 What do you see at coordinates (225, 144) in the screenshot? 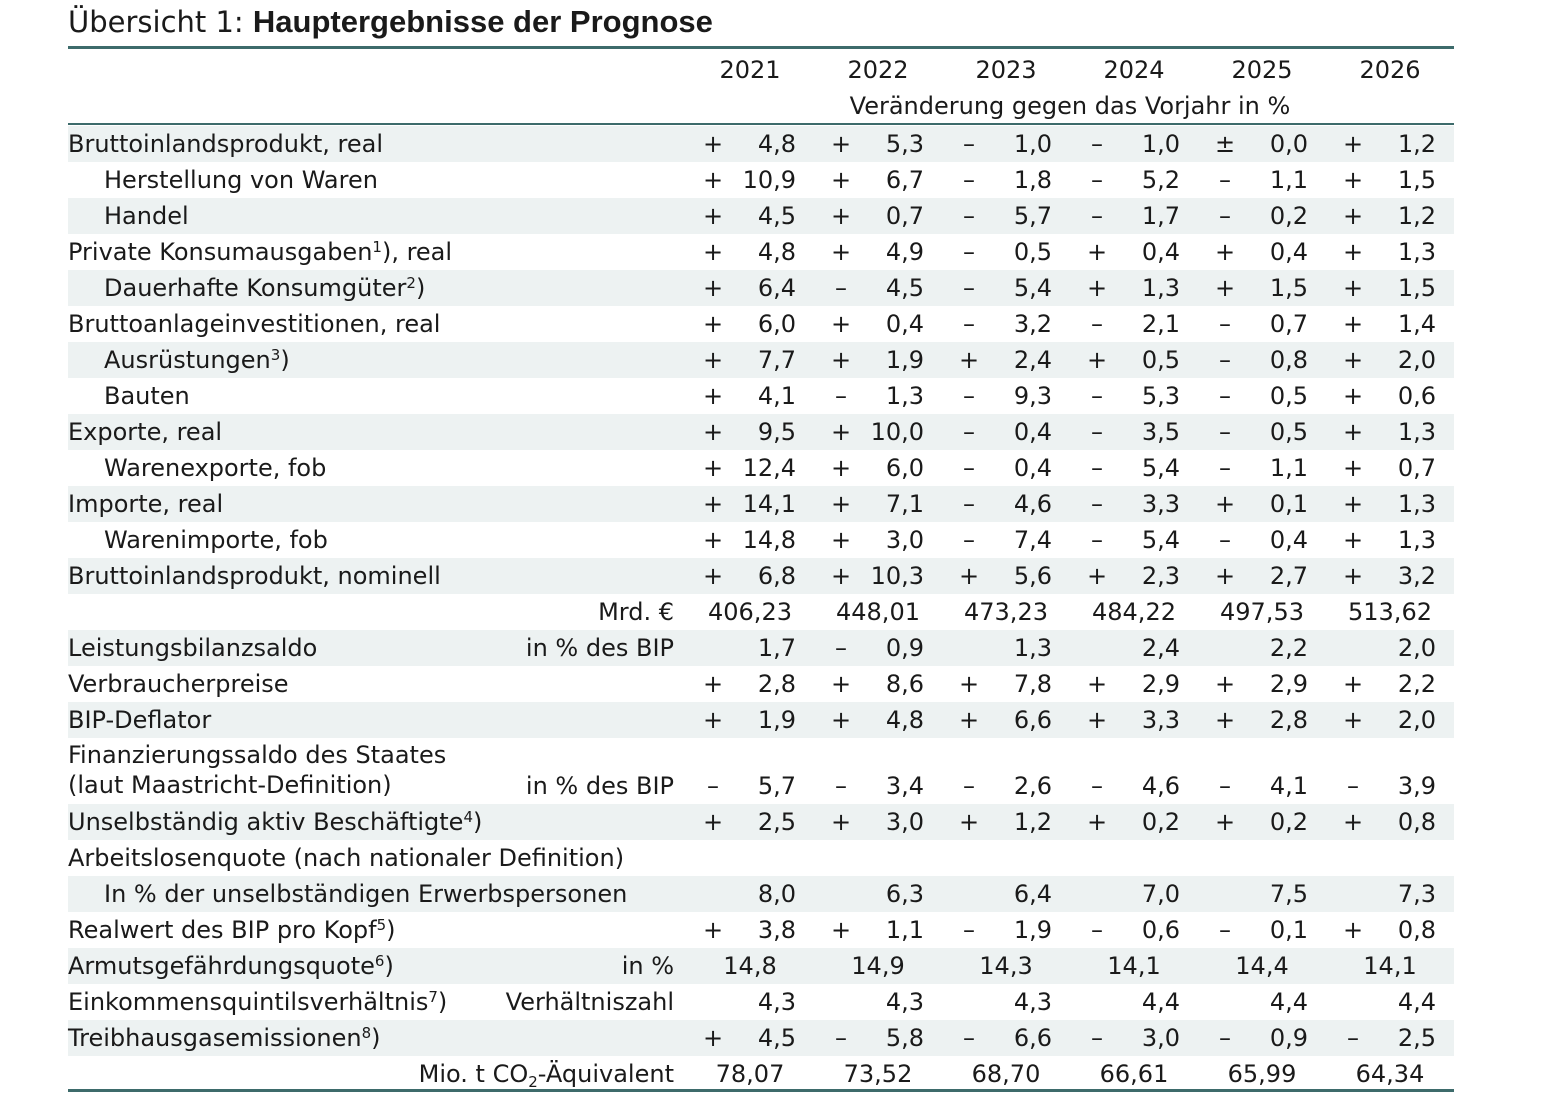
I see `row-label-text: Bruttoinlandsprodukt, real` at bounding box center [225, 144].